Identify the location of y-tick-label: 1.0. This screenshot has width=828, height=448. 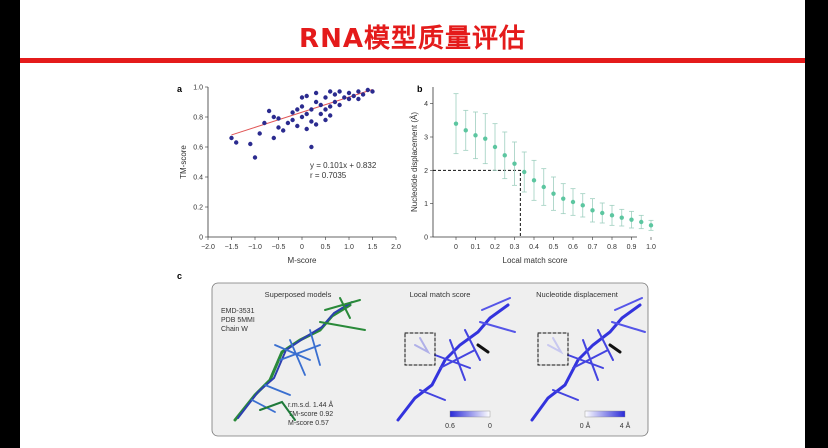
(198, 88).